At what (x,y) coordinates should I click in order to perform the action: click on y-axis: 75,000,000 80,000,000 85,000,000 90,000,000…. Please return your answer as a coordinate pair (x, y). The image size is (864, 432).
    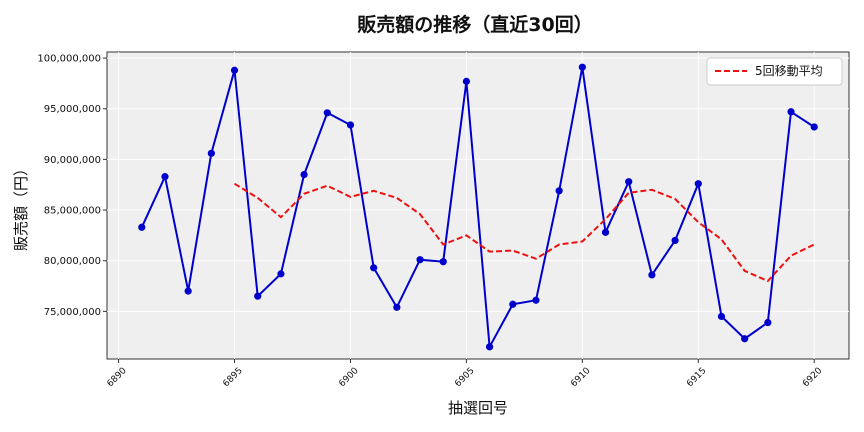
    Looking at the image, I should click on (72, 186).